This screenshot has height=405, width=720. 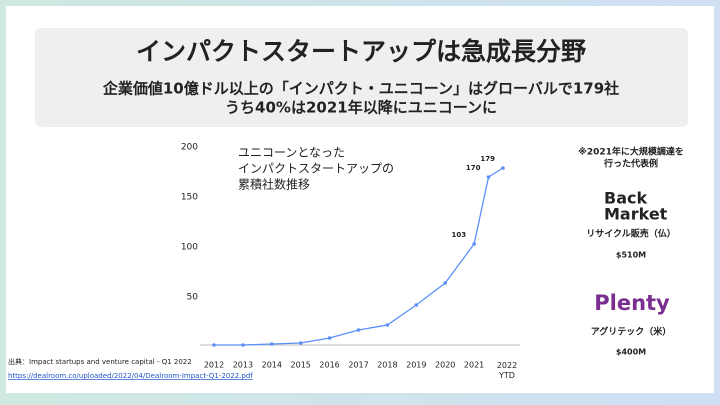 I want to click on x-tick-label: 2022 YTD, so click(x=507, y=370).